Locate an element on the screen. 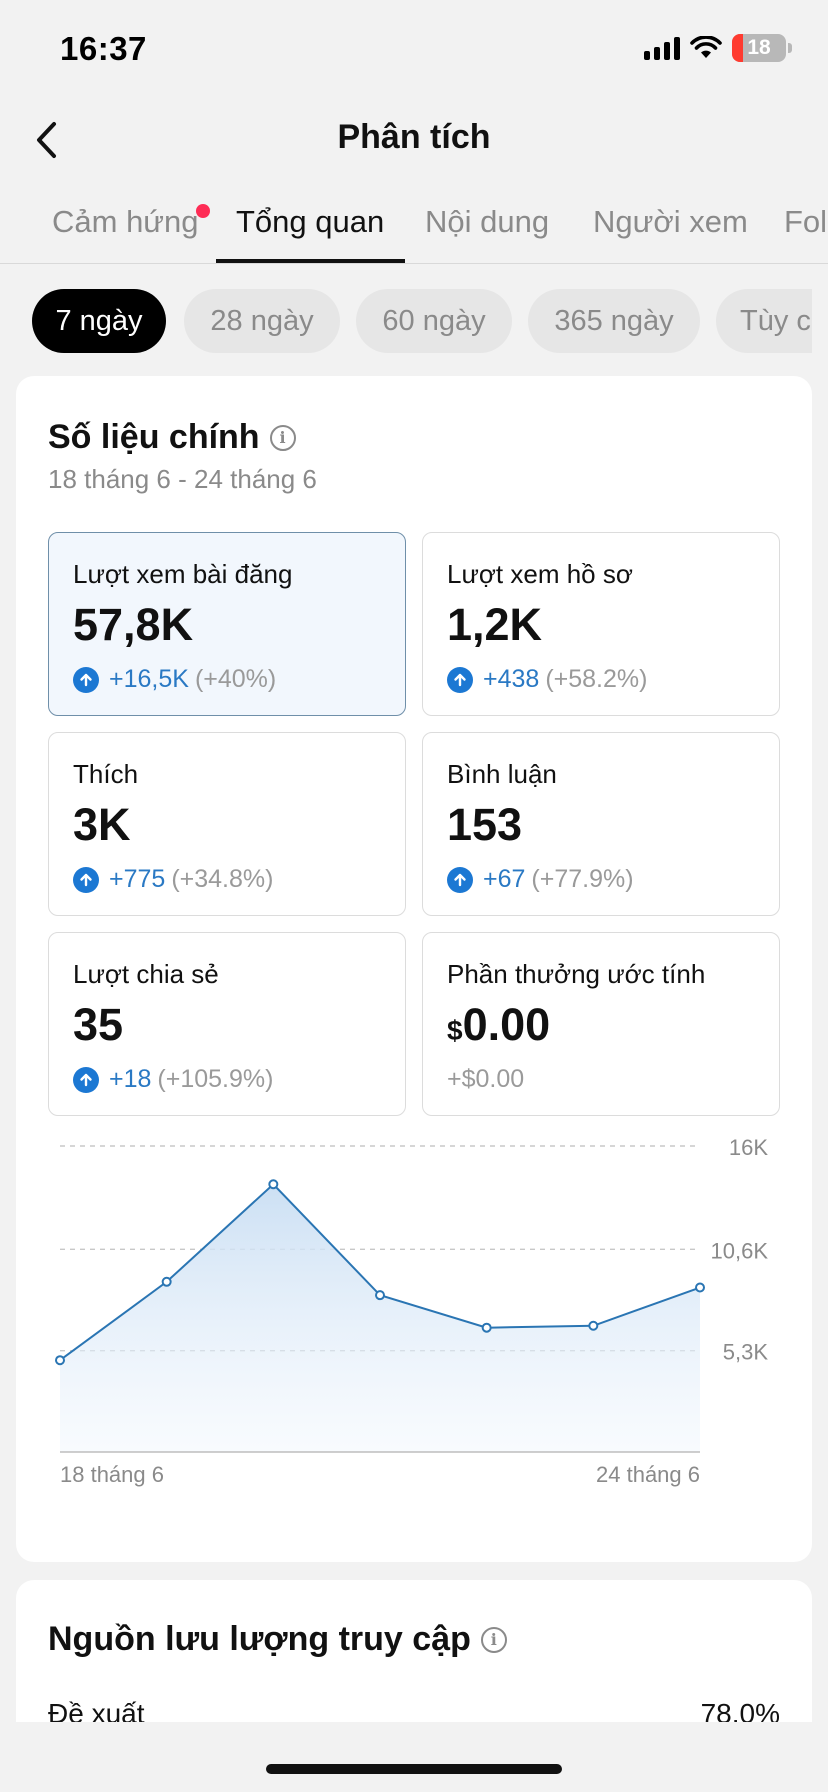 The height and width of the screenshot is (1792, 828). metric-change: +67 (+77.9%) is located at coordinates (540, 879).